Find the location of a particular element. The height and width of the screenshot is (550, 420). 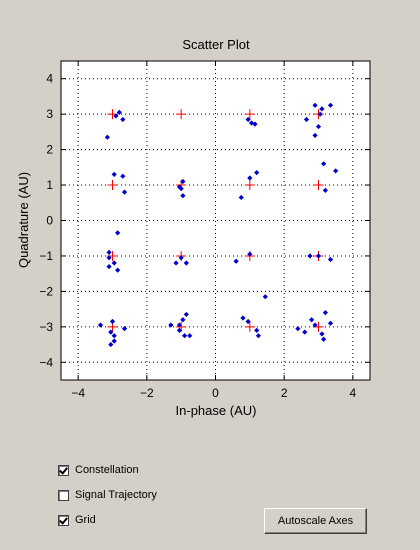

x-tick-labels: −4 −2 0 2 4 is located at coordinates (213, 393).